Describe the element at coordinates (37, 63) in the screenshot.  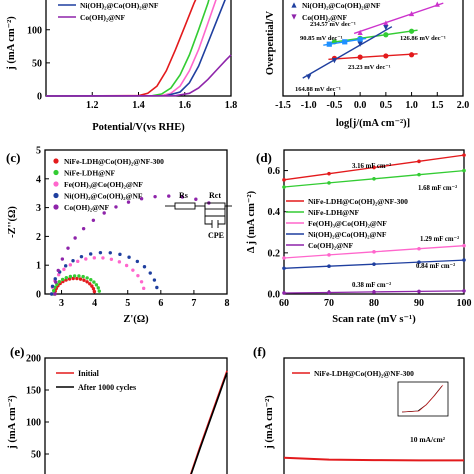
I see `y-tick-label: 50` at that location.